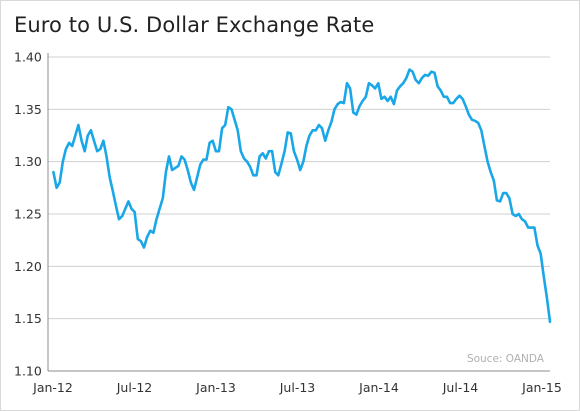 Image resolution: width=580 pixels, height=411 pixels. What do you see at coordinates (506, 359) in the screenshot?
I see `source-note: Souce: OANDA` at bounding box center [506, 359].